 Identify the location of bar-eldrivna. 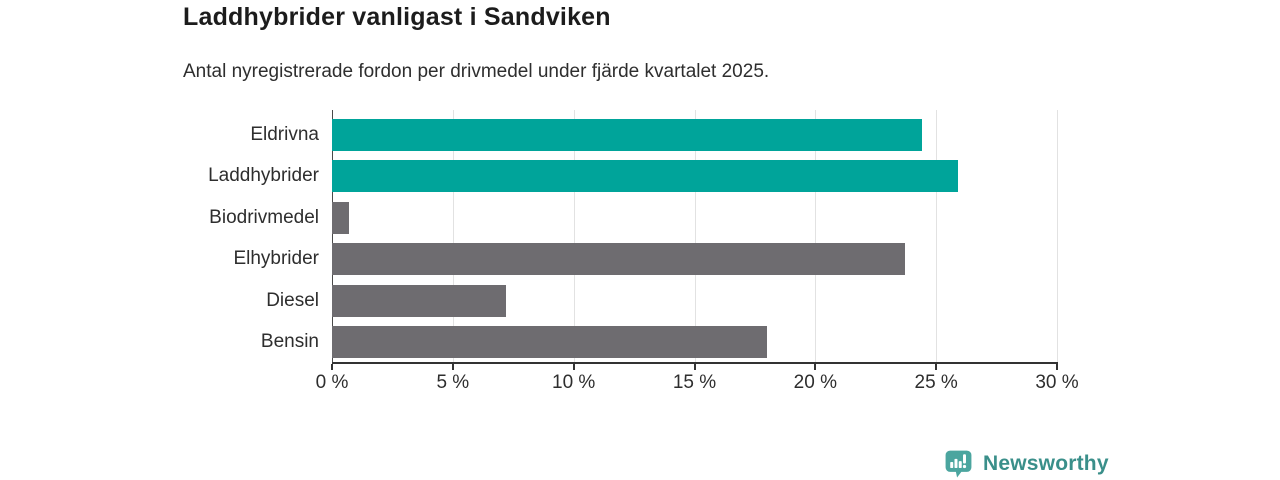
(627, 135).